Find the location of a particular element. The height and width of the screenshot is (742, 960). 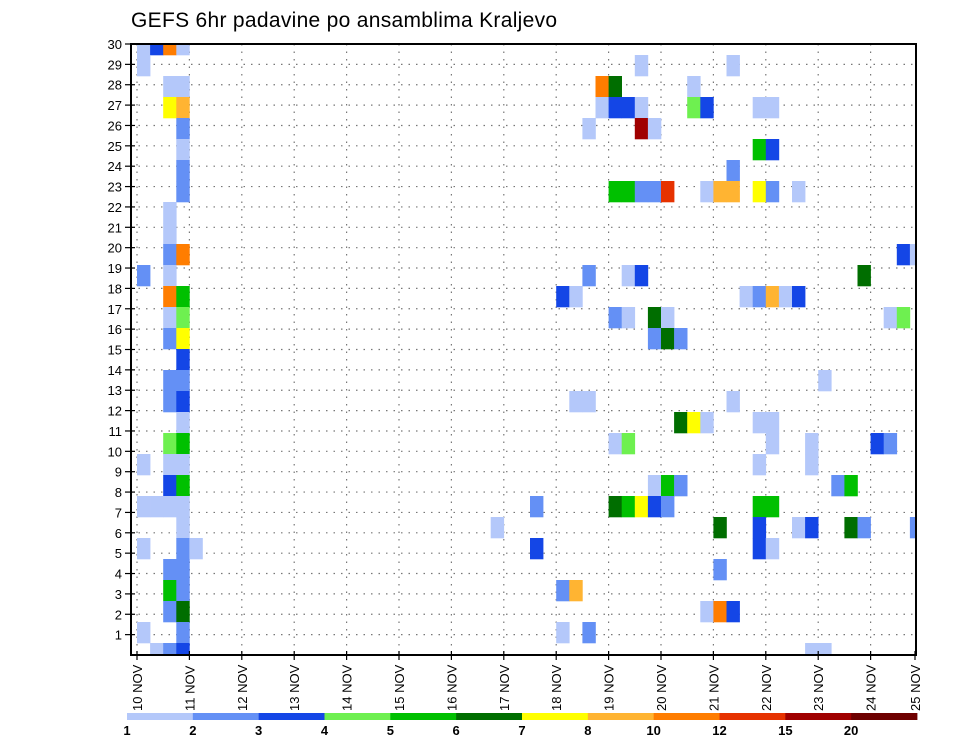

y-tick-label: 29 is located at coordinates (115, 64).